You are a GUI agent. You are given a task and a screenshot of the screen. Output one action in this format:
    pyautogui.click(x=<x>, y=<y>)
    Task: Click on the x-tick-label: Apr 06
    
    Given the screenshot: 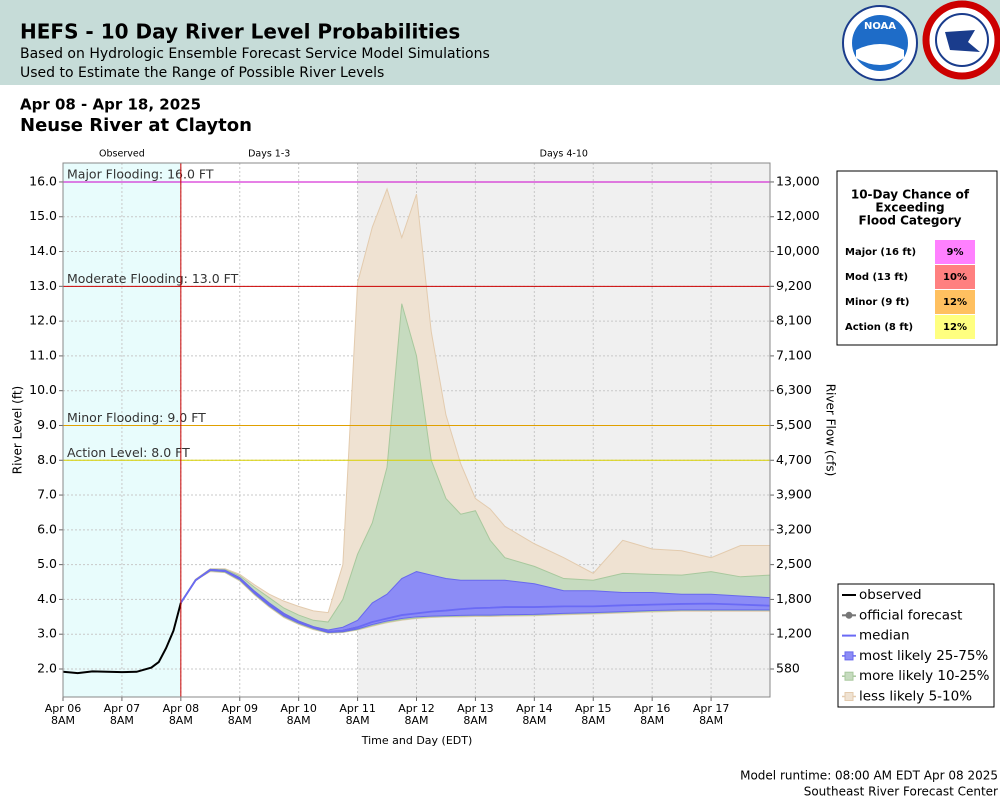 What is the action you would take?
    pyautogui.click(x=63, y=708)
    